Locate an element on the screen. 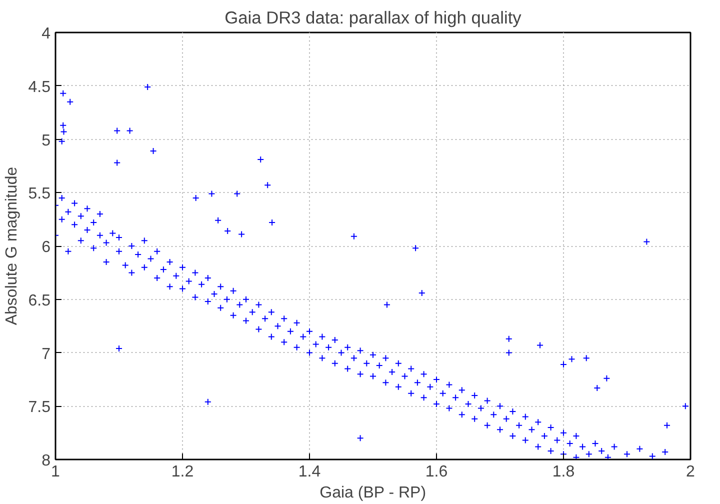  y-tick-label: 8 is located at coordinates (46, 461).